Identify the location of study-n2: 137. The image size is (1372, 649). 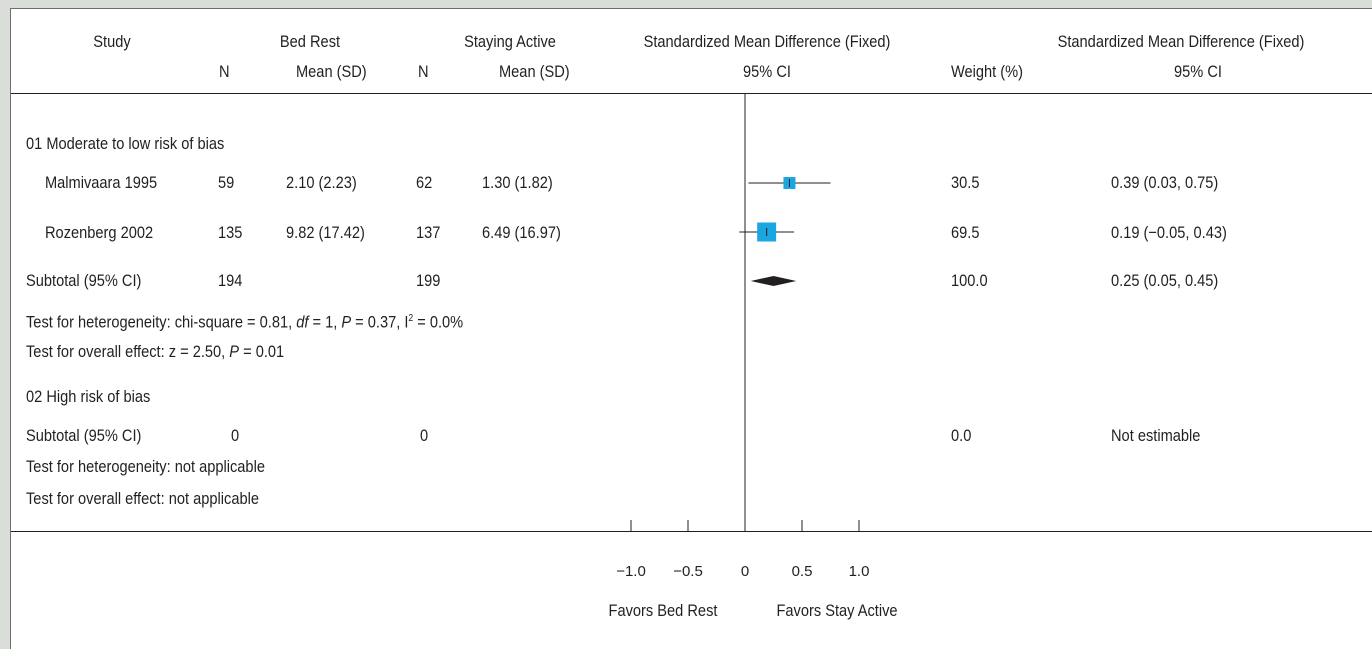
(428, 232).